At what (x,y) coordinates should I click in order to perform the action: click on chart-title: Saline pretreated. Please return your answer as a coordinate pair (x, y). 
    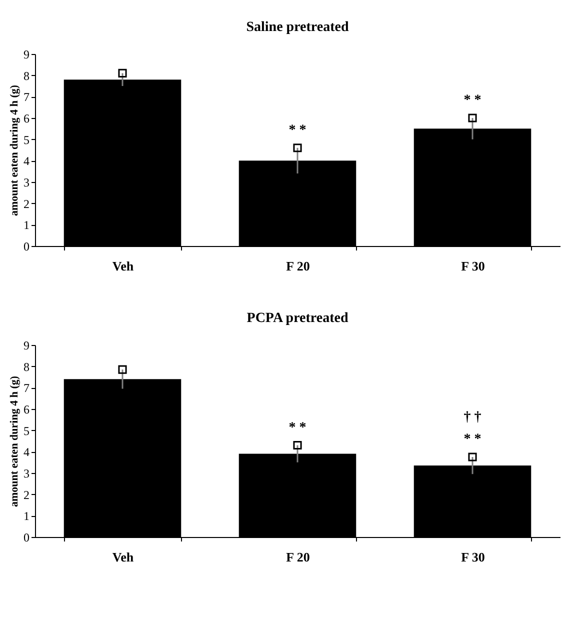
    Looking at the image, I should click on (297, 27).